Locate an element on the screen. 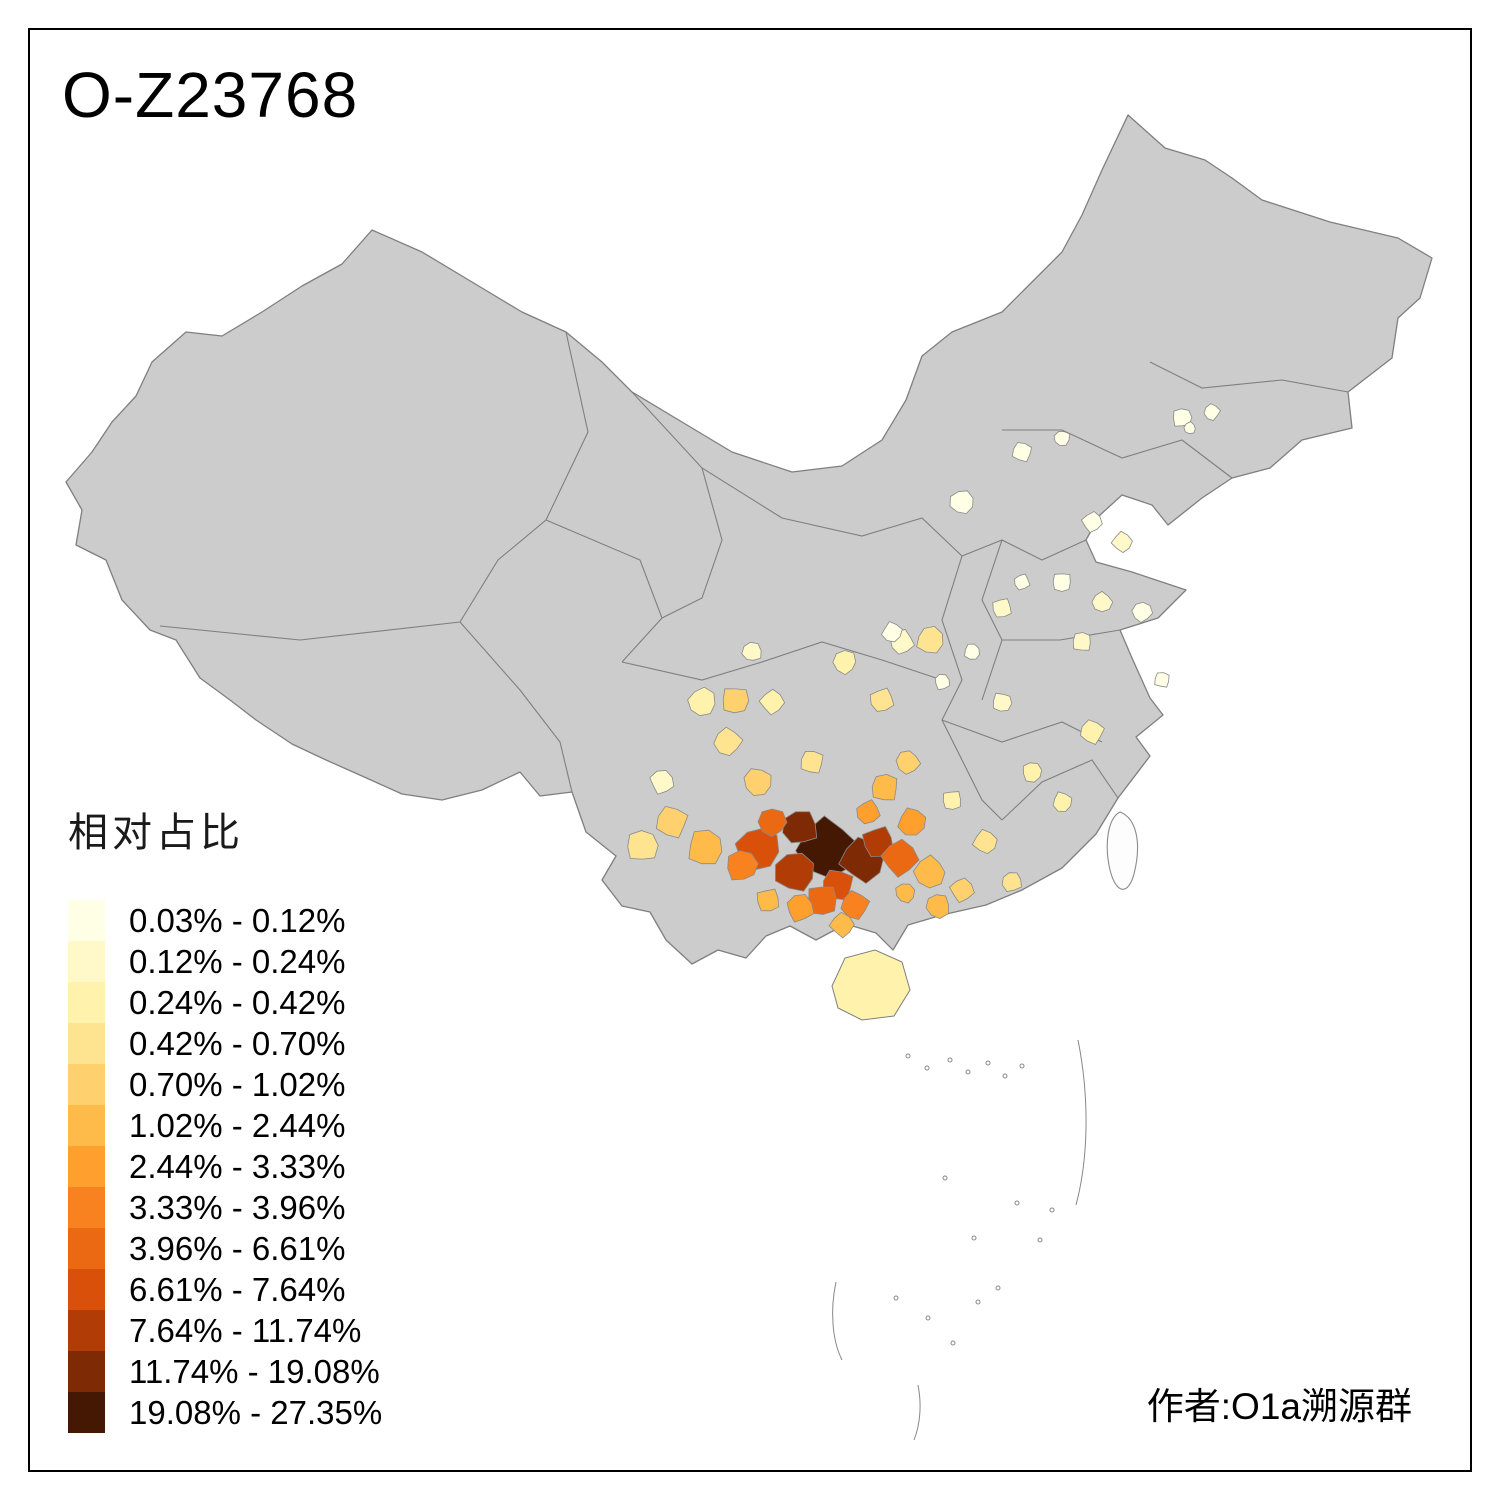 This screenshot has width=1500, height=1500. south-china-sea-islands is located at coordinates (959, 1240).